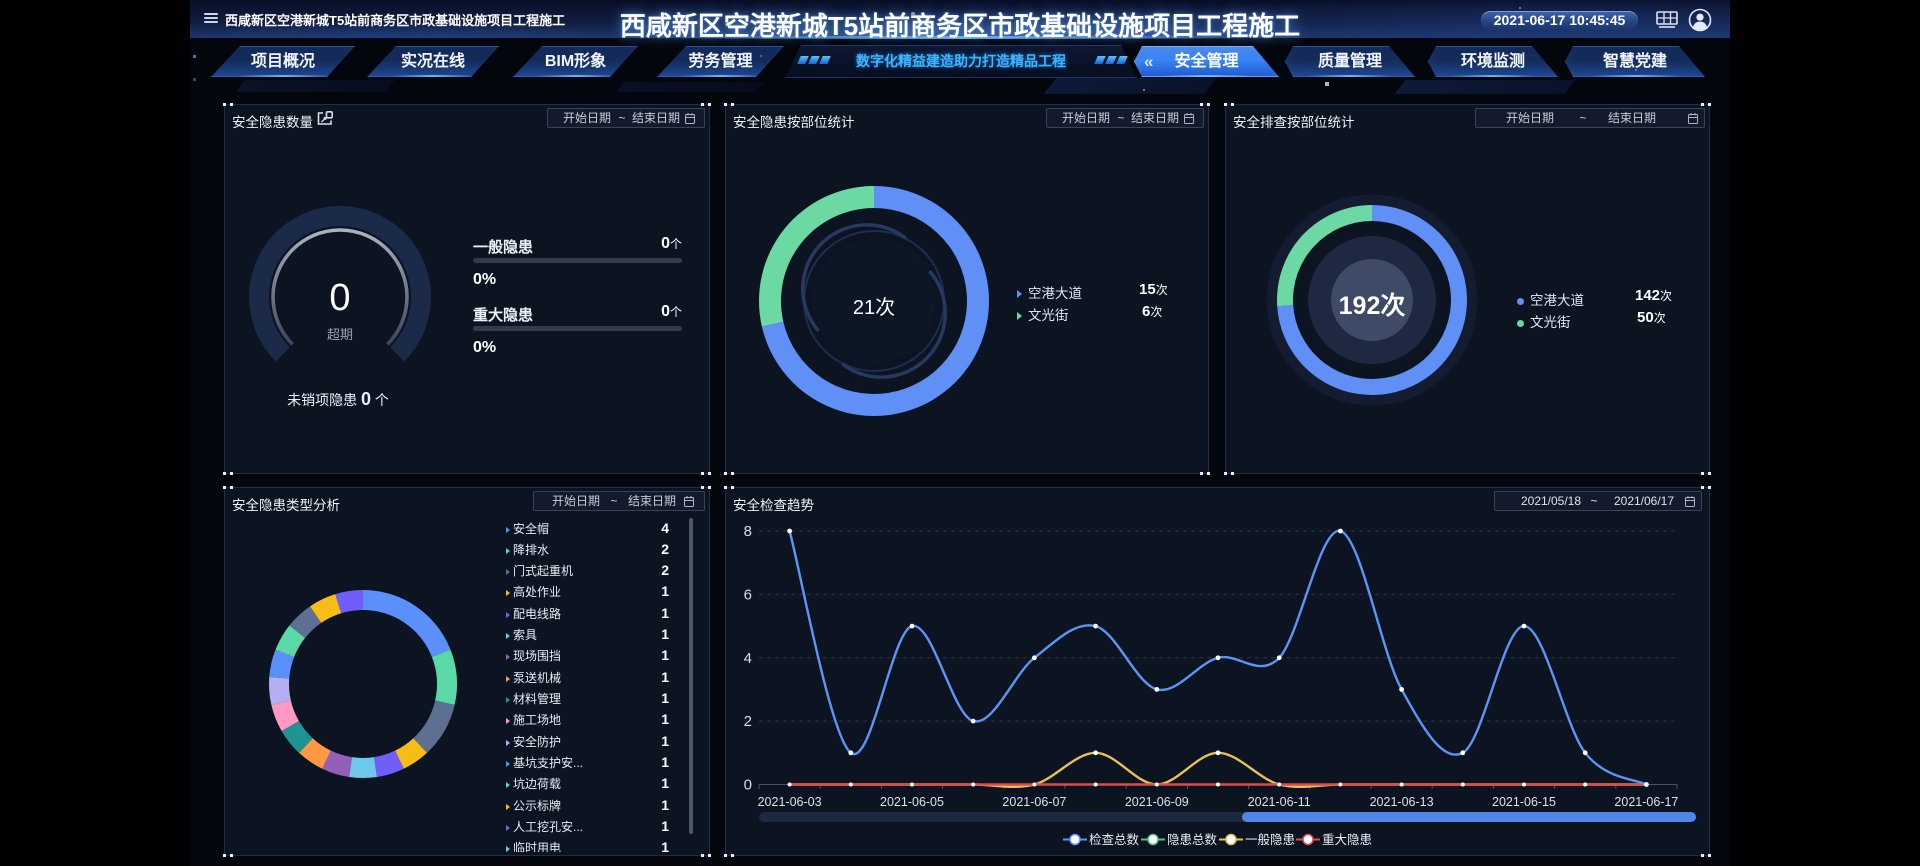  I want to click on svg-text: 2021-06-09, so click(1157, 802).